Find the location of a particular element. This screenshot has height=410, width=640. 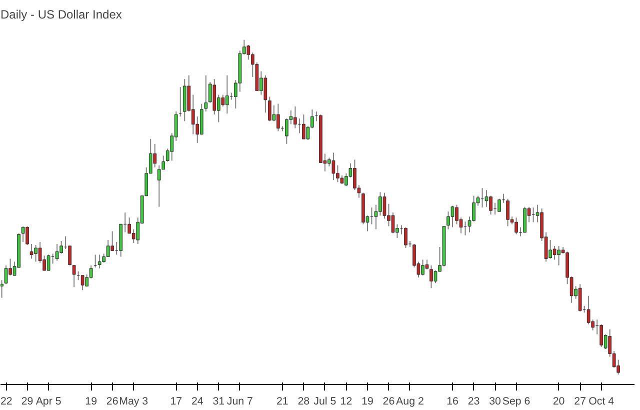

x-tick-label: Oct 4 is located at coordinates (601, 402).